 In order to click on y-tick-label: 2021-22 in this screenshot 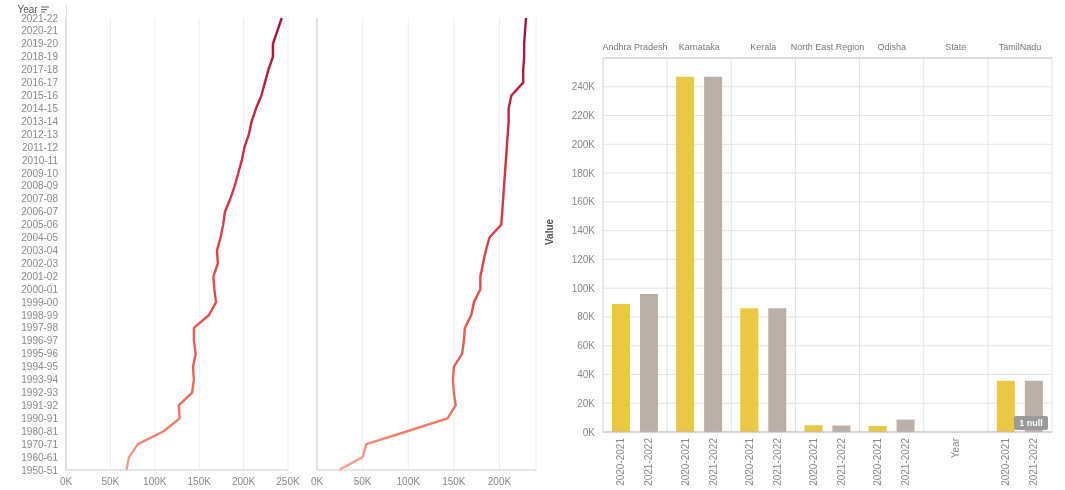, I will do `click(40, 18)`.